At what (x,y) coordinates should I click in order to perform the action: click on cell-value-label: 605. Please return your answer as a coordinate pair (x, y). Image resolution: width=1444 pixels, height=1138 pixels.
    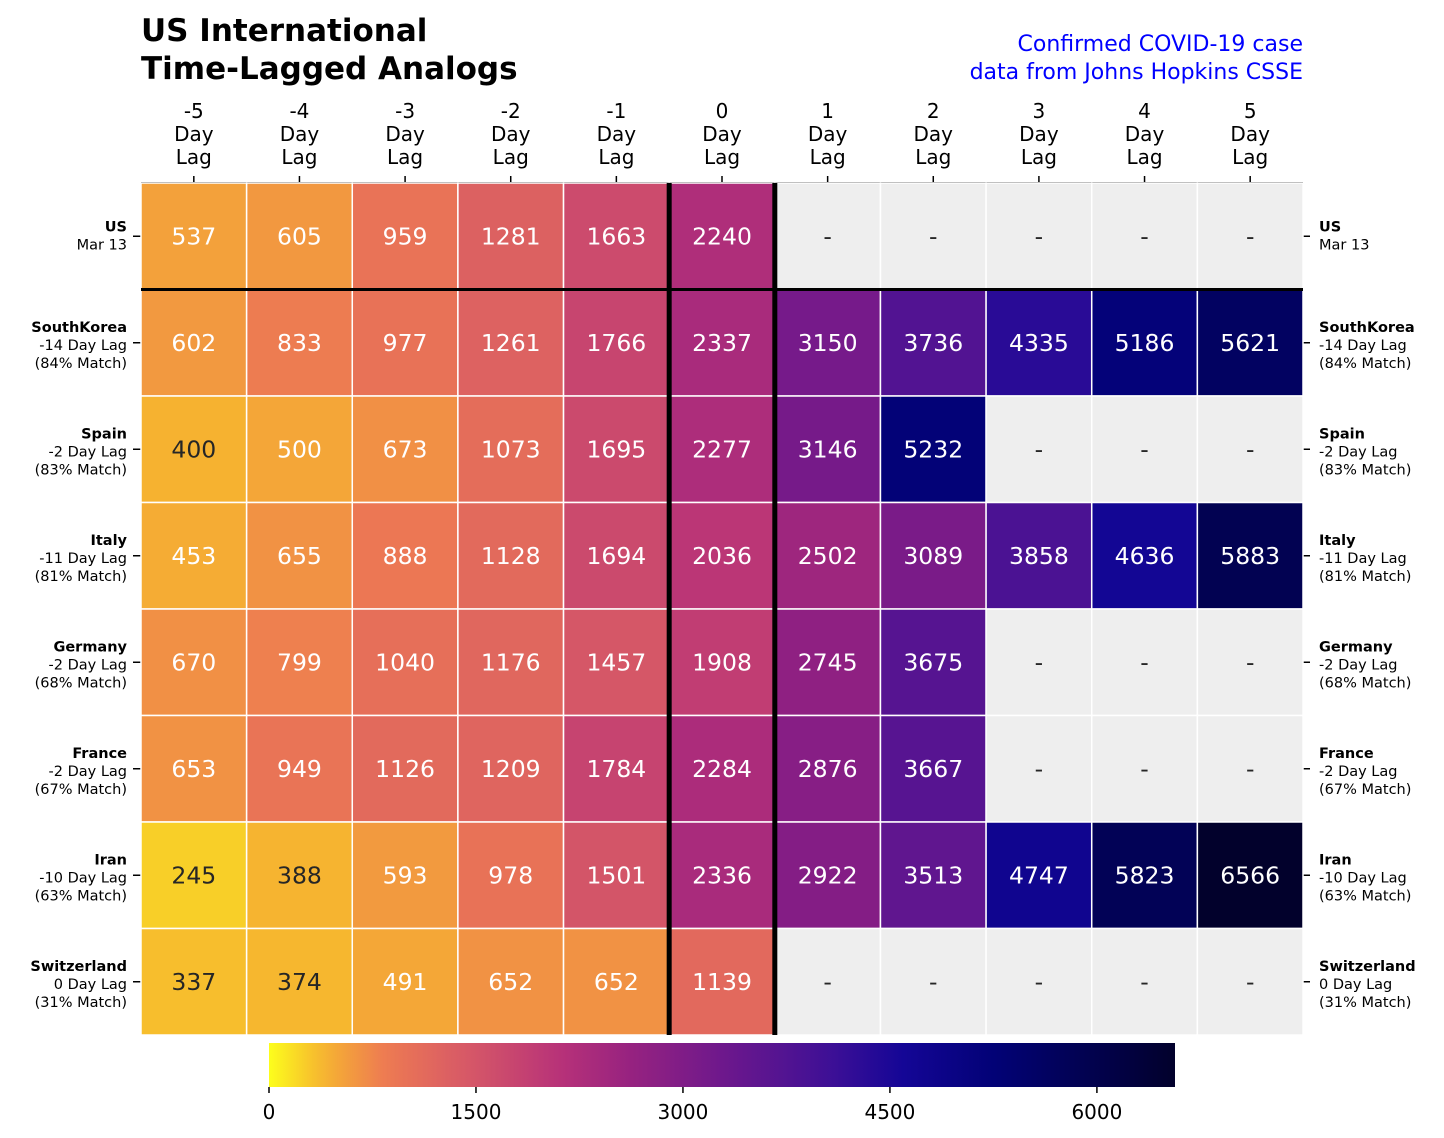
    Looking at the image, I should click on (299, 236).